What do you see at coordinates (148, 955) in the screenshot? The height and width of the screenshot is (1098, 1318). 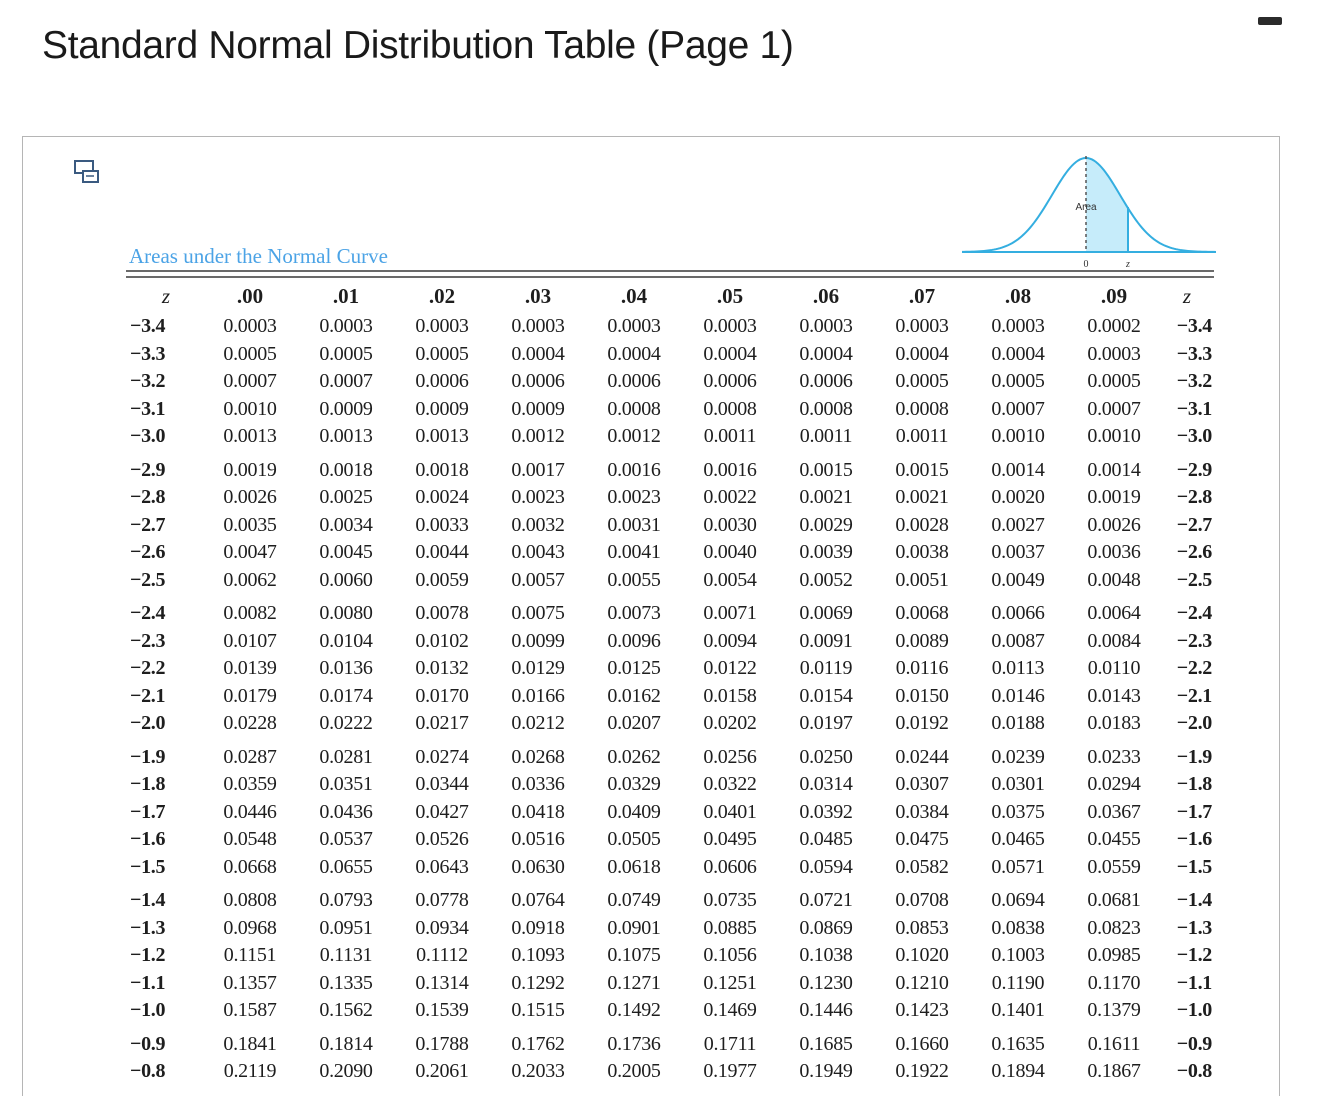 I see `row-z-label: −1.2` at bounding box center [148, 955].